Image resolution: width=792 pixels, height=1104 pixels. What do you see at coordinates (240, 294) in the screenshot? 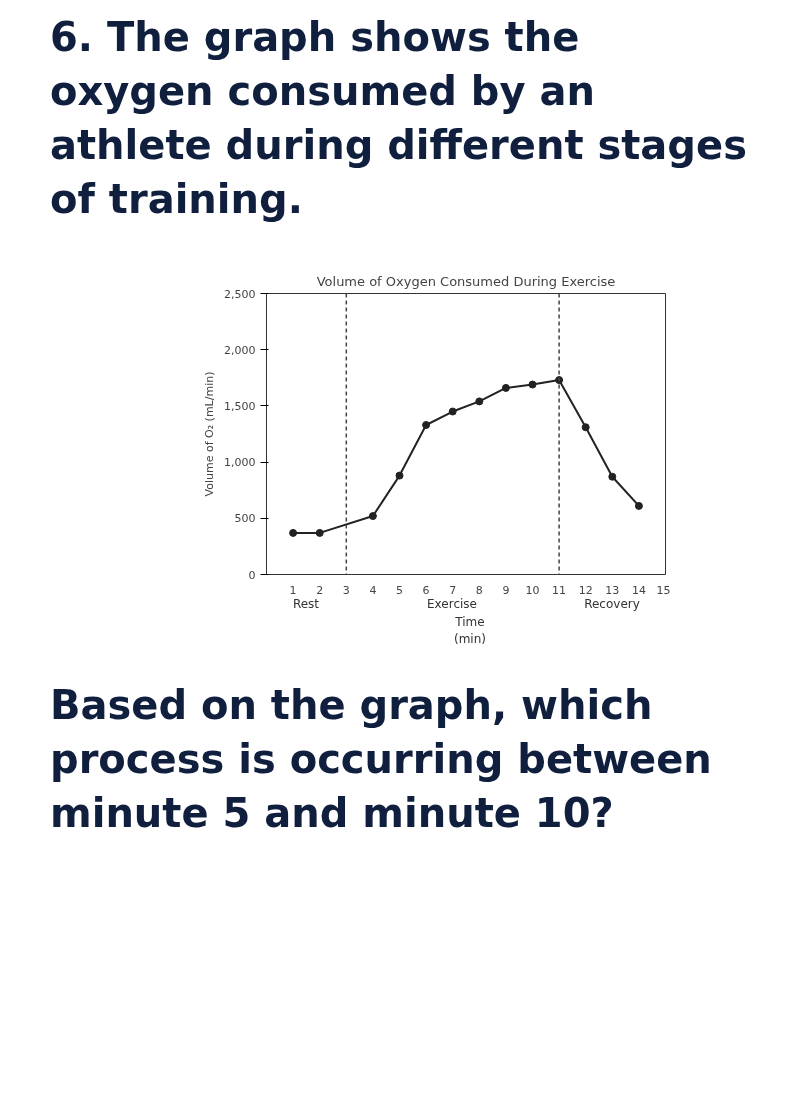
I see `y-tick-label: 2,500` at bounding box center [240, 294].